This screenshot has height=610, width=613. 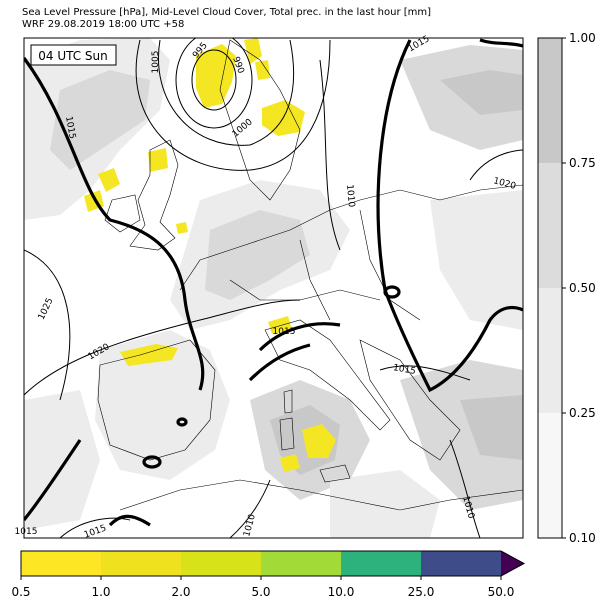 I want to click on coastline-balkans, so click(x=410, y=400).